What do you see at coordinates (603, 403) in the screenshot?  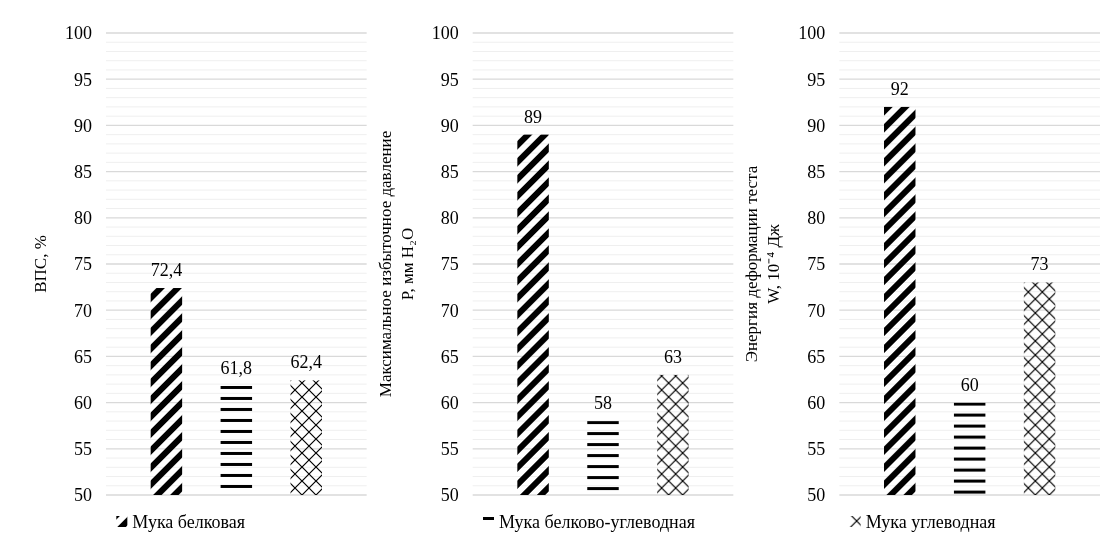 I see `data-label: 58` at bounding box center [603, 403].